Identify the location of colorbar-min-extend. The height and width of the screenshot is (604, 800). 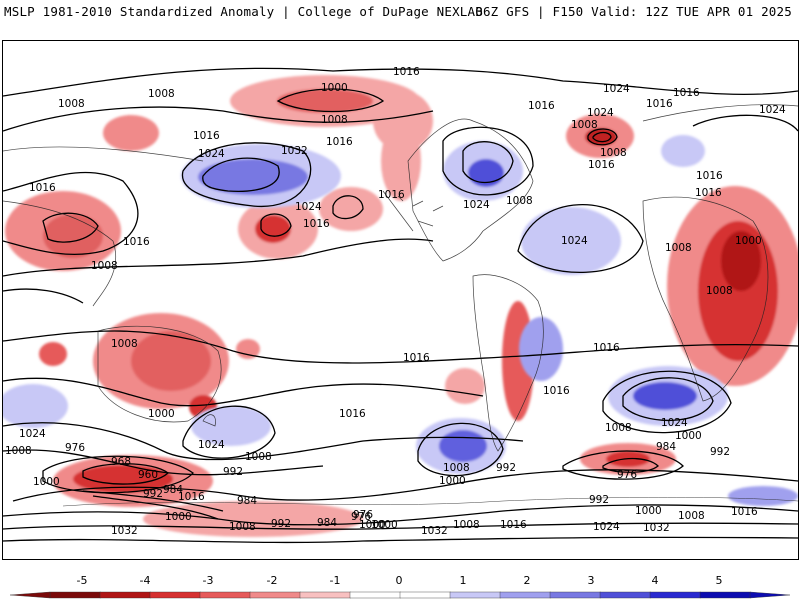
(30, 595).